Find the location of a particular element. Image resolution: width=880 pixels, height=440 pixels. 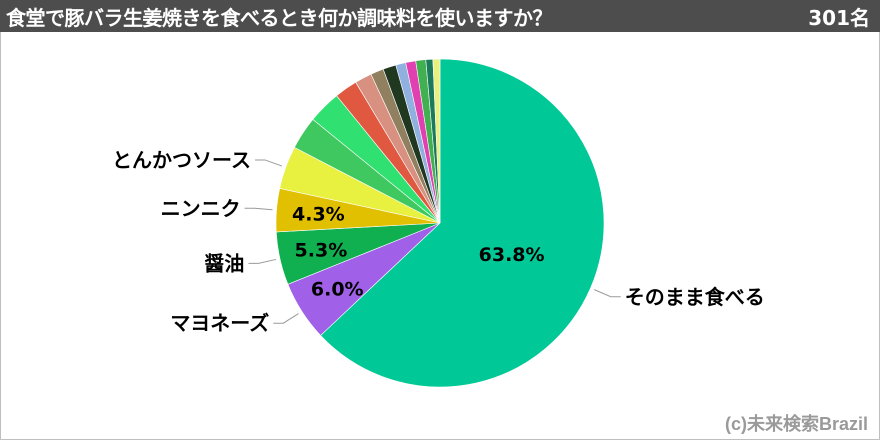

slice-category-label-0: そのまま食べる is located at coordinates (695, 297).